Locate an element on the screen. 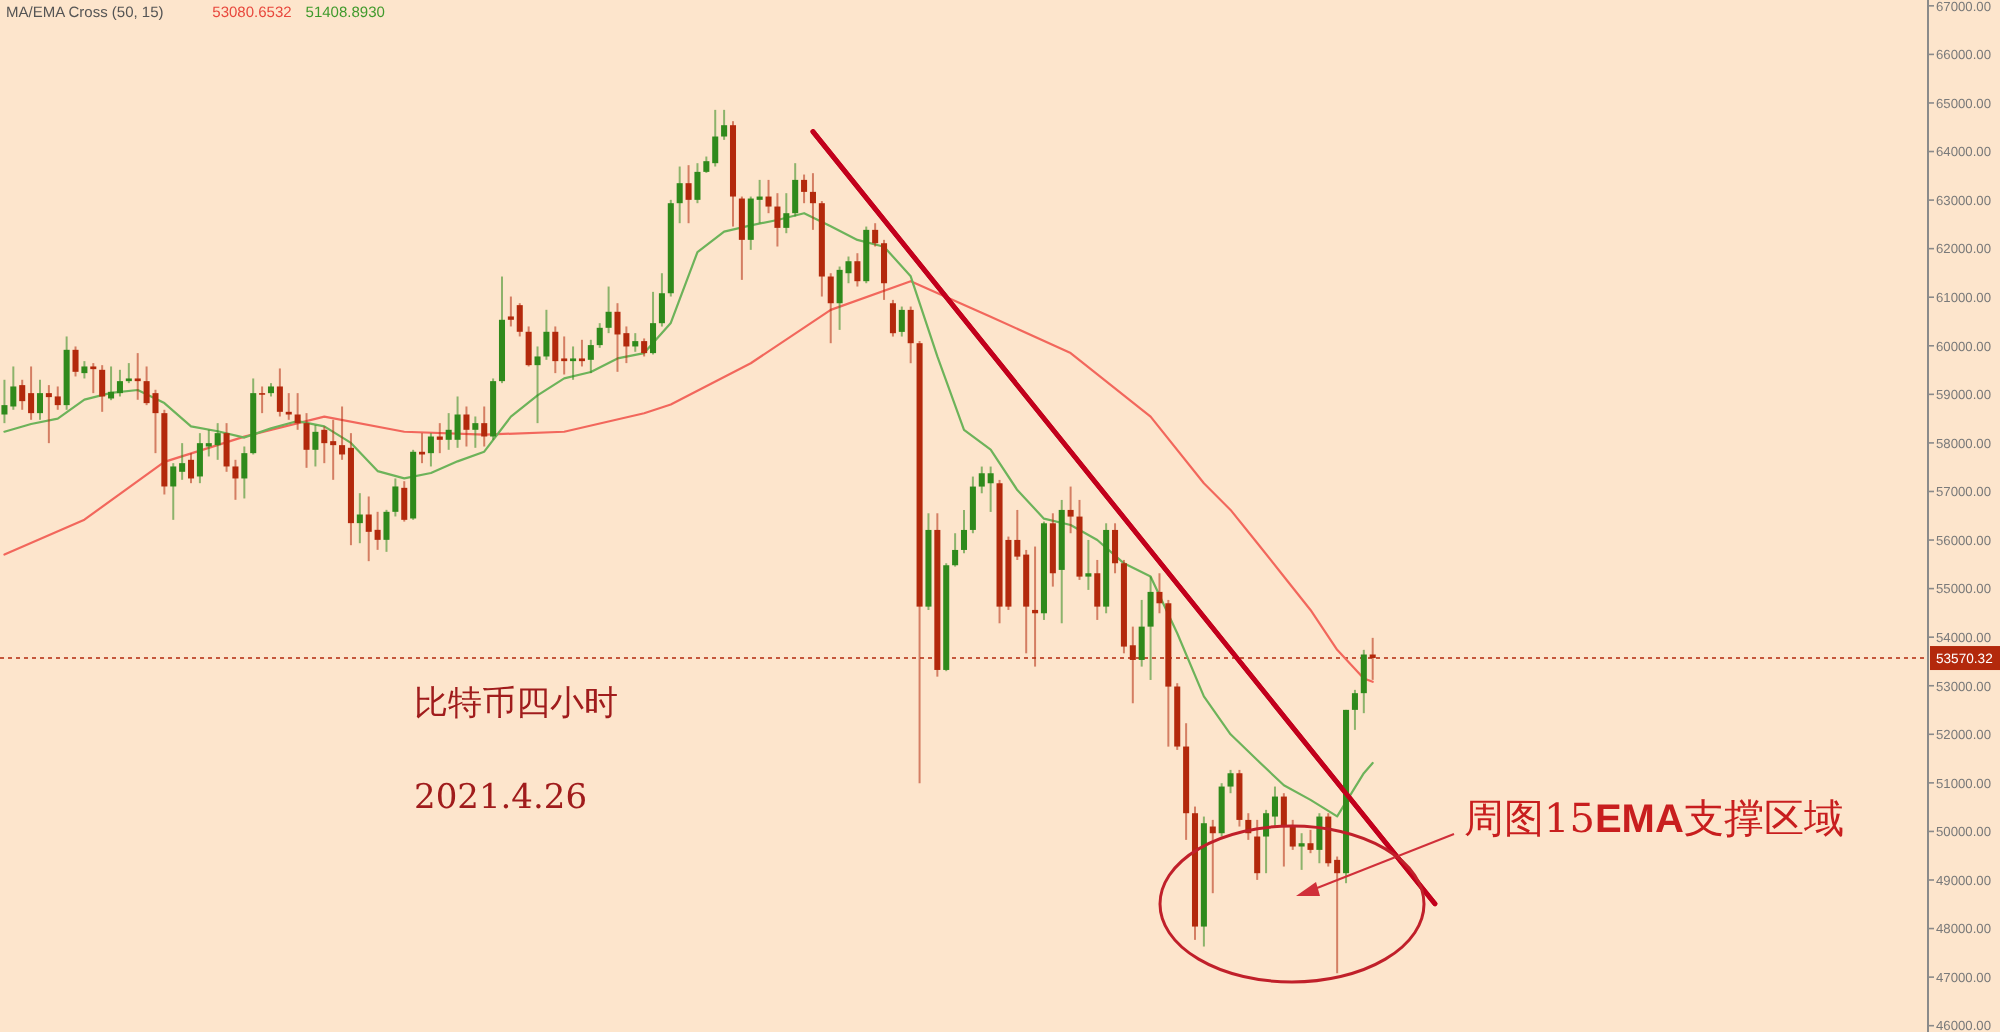  annotation: 周图15EMA支撑区域 is located at coordinates (1654, 818).